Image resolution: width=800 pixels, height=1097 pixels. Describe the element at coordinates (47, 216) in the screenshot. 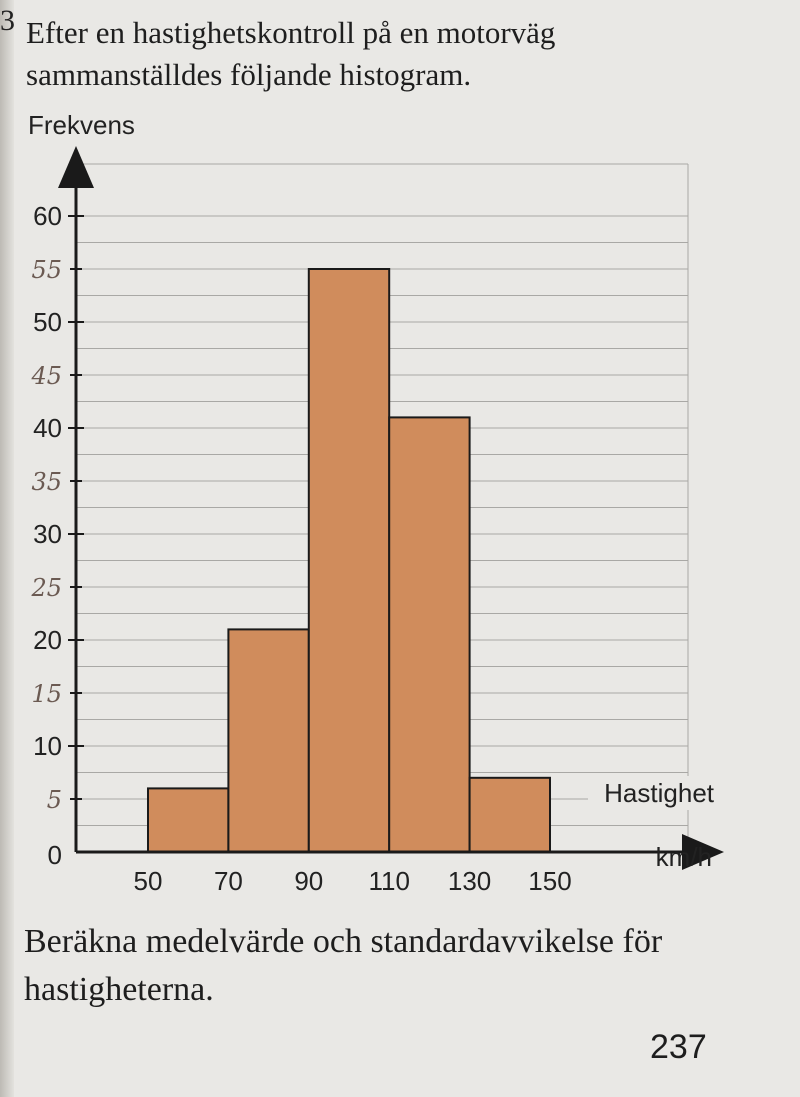

I see `y-tick-label: 60` at that location.